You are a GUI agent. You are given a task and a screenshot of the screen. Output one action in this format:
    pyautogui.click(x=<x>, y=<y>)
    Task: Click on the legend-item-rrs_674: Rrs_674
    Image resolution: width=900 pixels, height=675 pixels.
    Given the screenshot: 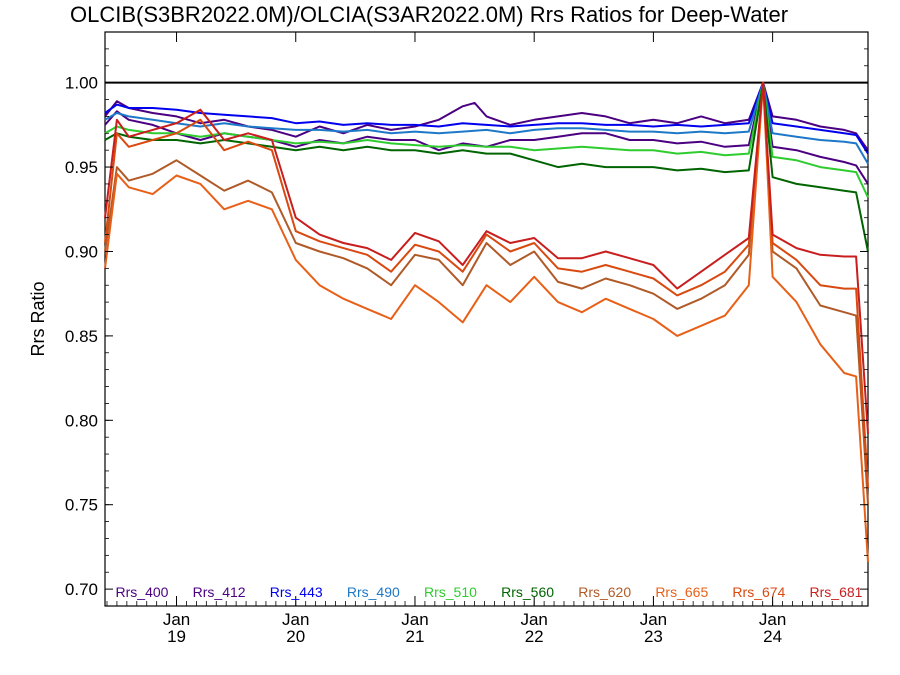 What is the action you would take?
    pyautogui.click(x=758, y=592)
    